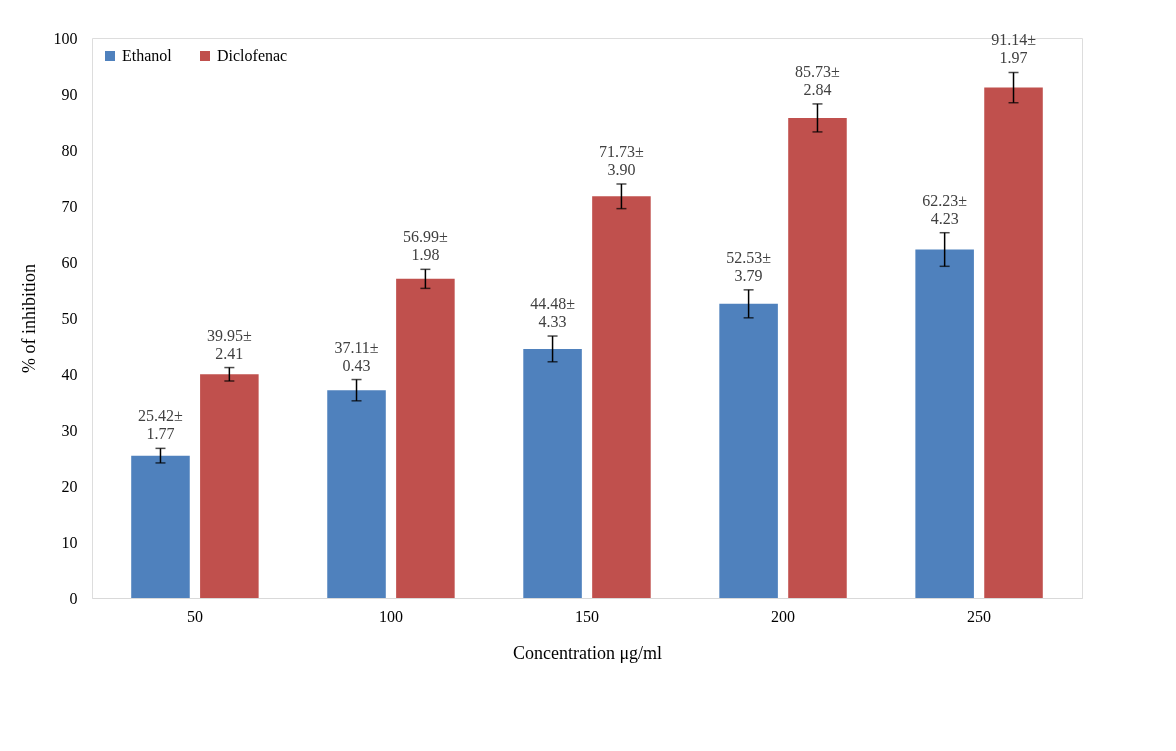 This screenshot has height=751, width=1176. What do you see at coordinates (69, 486) in the screenshot?
I see `y-tick-label: 20` at bounding box center [69, 486].